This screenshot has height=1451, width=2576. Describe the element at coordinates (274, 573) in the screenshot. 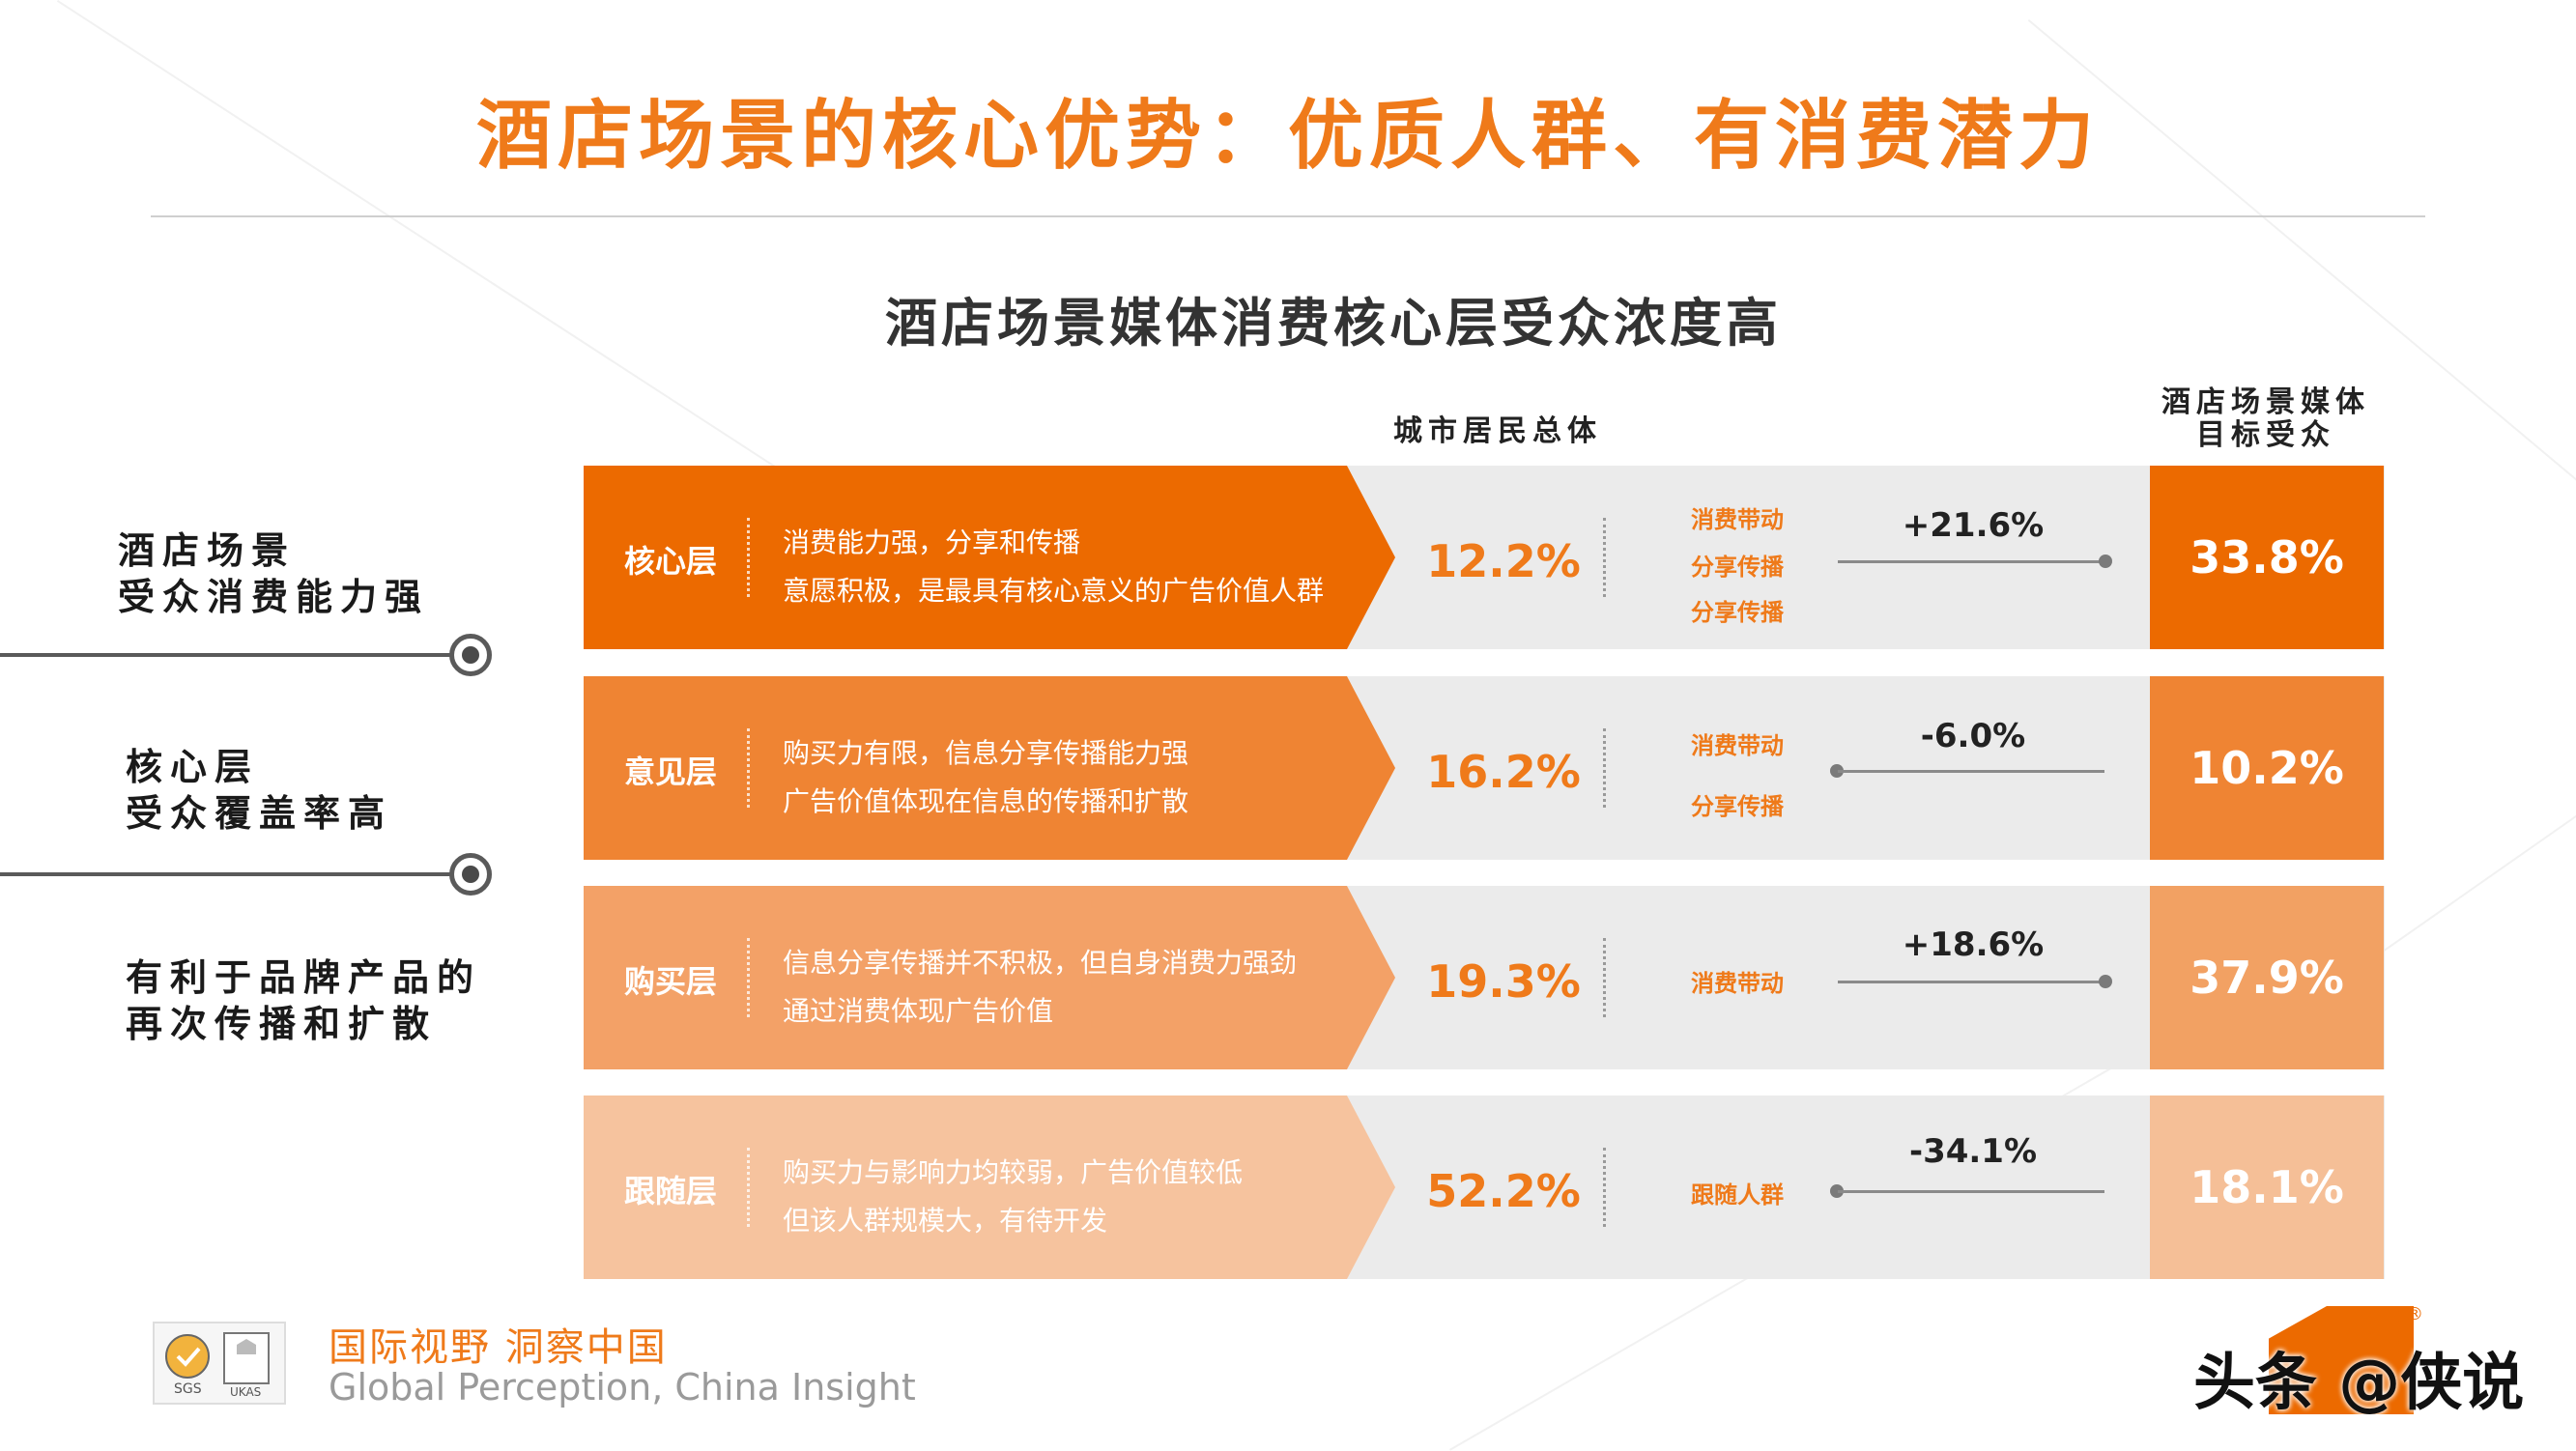

I see `left-label-consumption: 酒店场景 受众消费能力强` at that location.